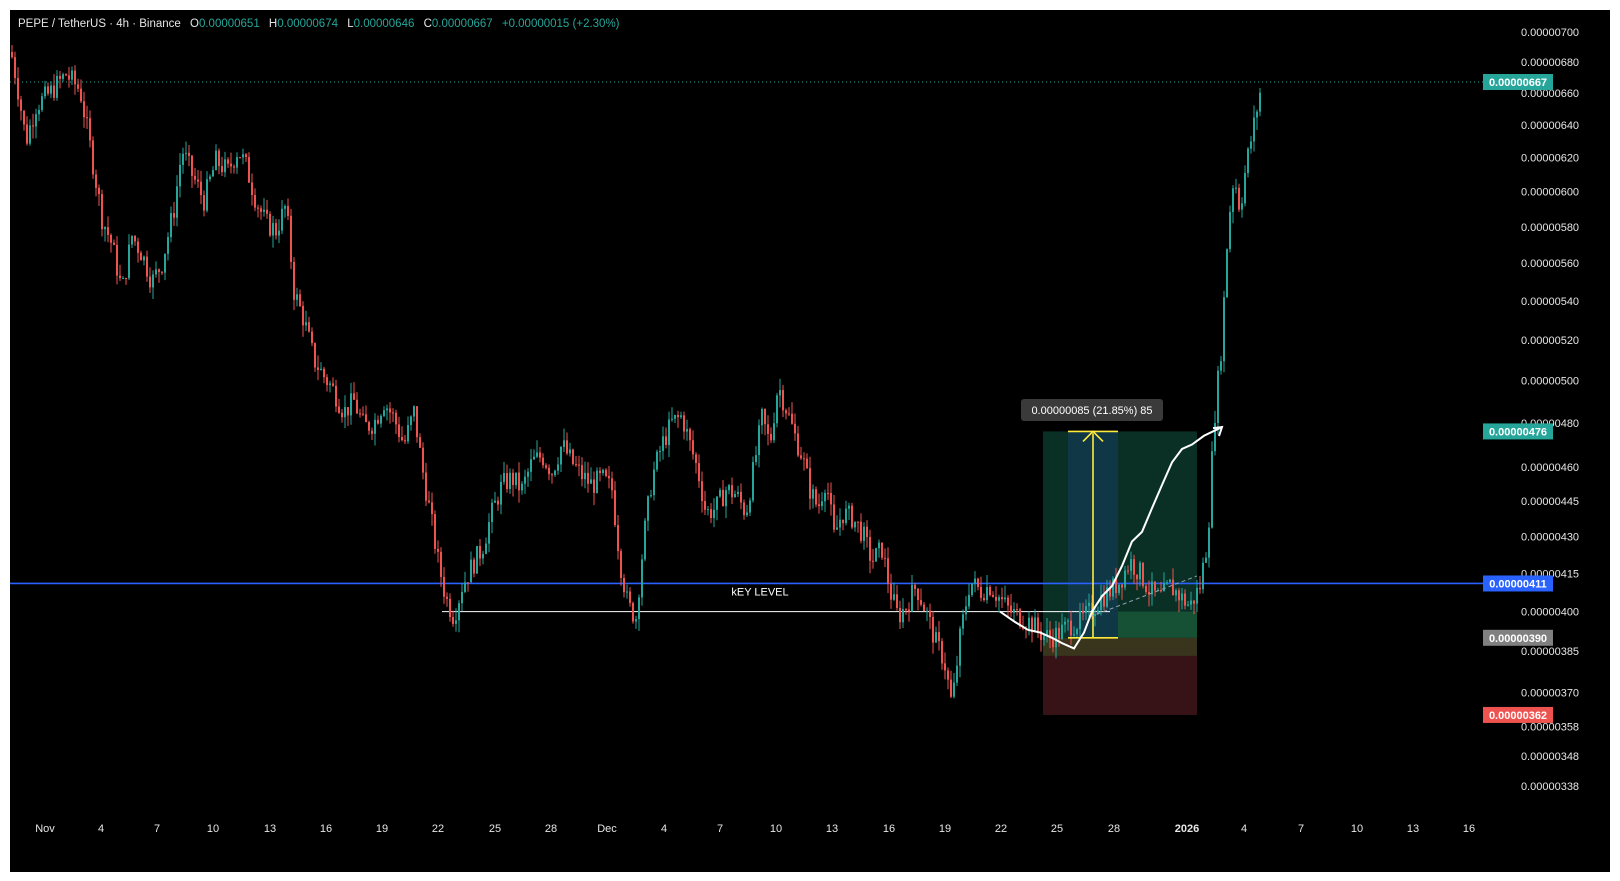 Image resolution: width=1620 pixels, height=881 pixels. Describe the element at coordinates (759, 592) in the screenshot. I see `key-level-label: kEY LEVEL` at that location.